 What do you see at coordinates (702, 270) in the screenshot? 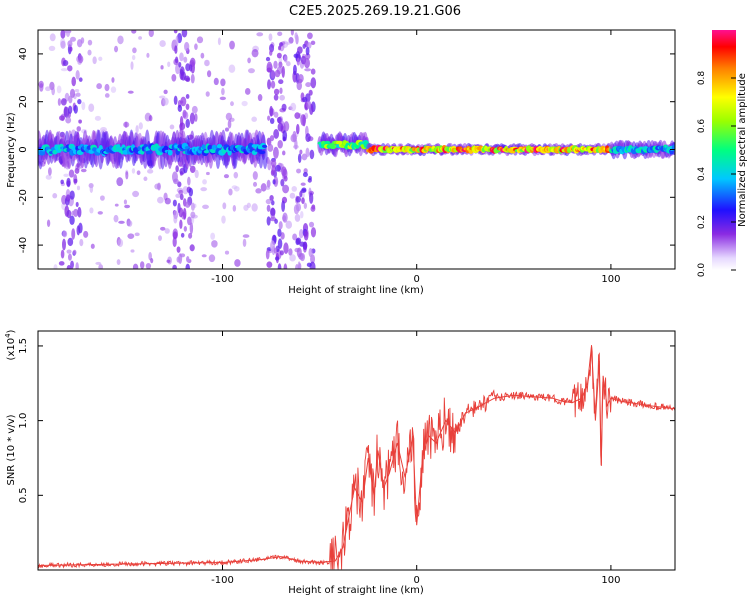
I see `colorbar-tick-label: 0.0` at bounding box center [702, 270].